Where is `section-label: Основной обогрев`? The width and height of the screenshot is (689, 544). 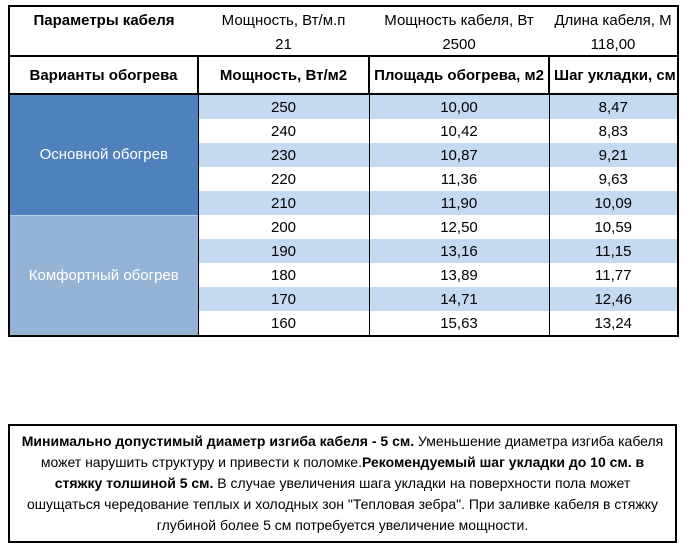
section-label: Основной обогрев is located at coordinates (103, 154).